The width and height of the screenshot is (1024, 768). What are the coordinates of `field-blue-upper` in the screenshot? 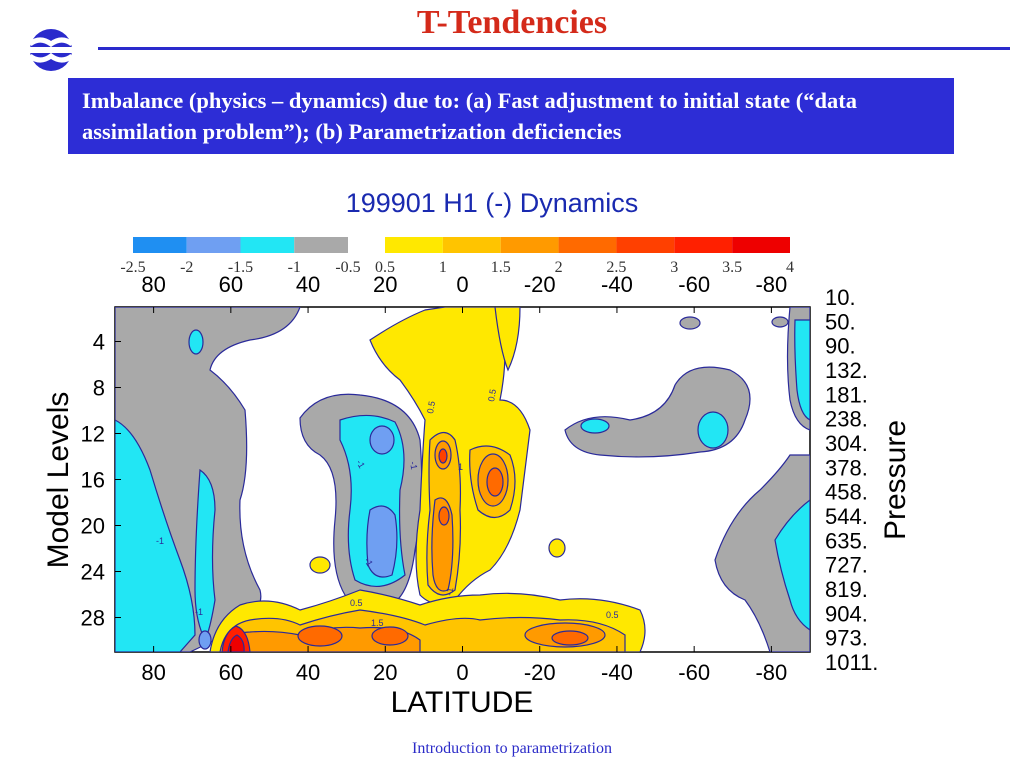 It's located at (382, 440).